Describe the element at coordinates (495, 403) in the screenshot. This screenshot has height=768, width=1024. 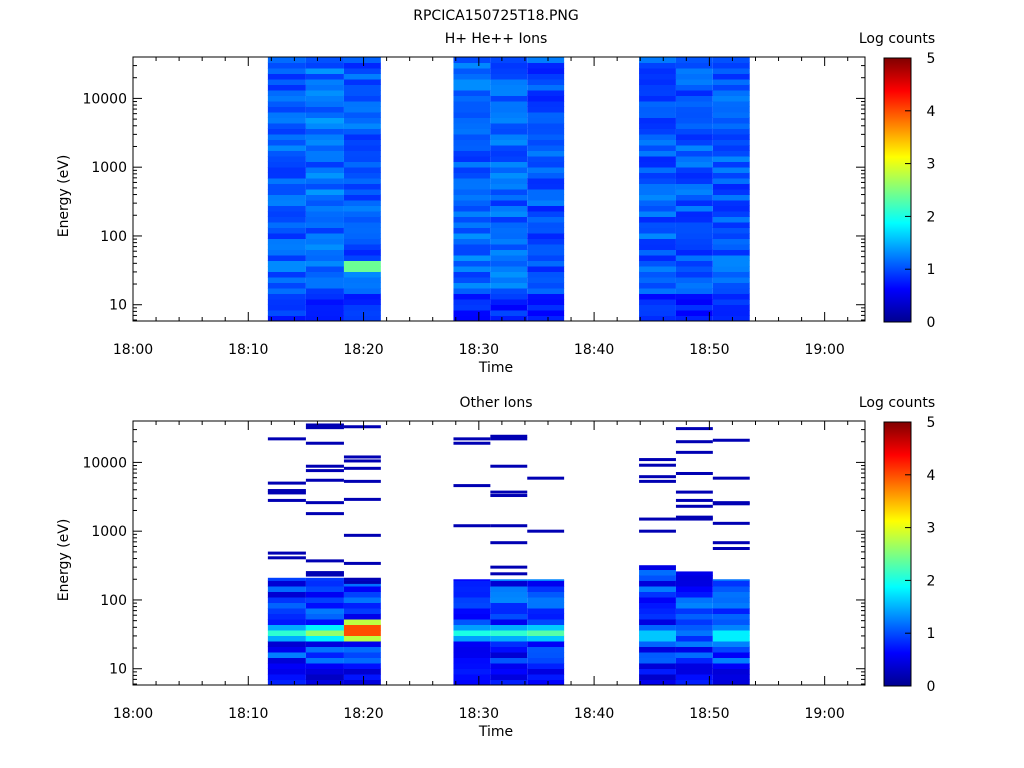
I see `panel-title: Other Ions` at that location.